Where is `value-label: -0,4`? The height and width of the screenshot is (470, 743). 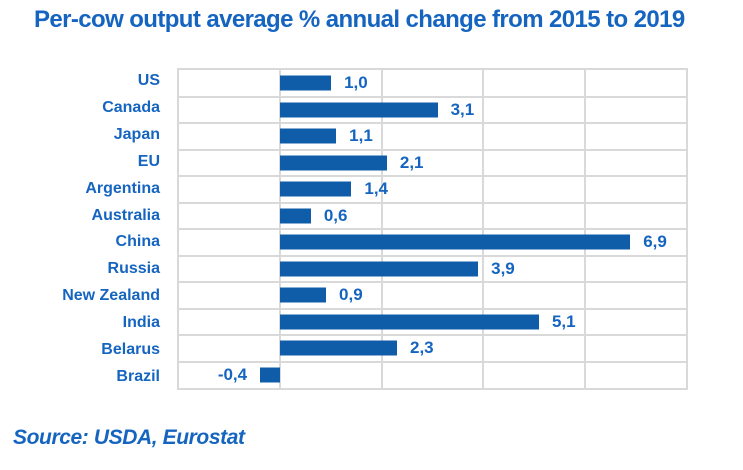
value-label: -0,4 is located at coordinates (232, 374).